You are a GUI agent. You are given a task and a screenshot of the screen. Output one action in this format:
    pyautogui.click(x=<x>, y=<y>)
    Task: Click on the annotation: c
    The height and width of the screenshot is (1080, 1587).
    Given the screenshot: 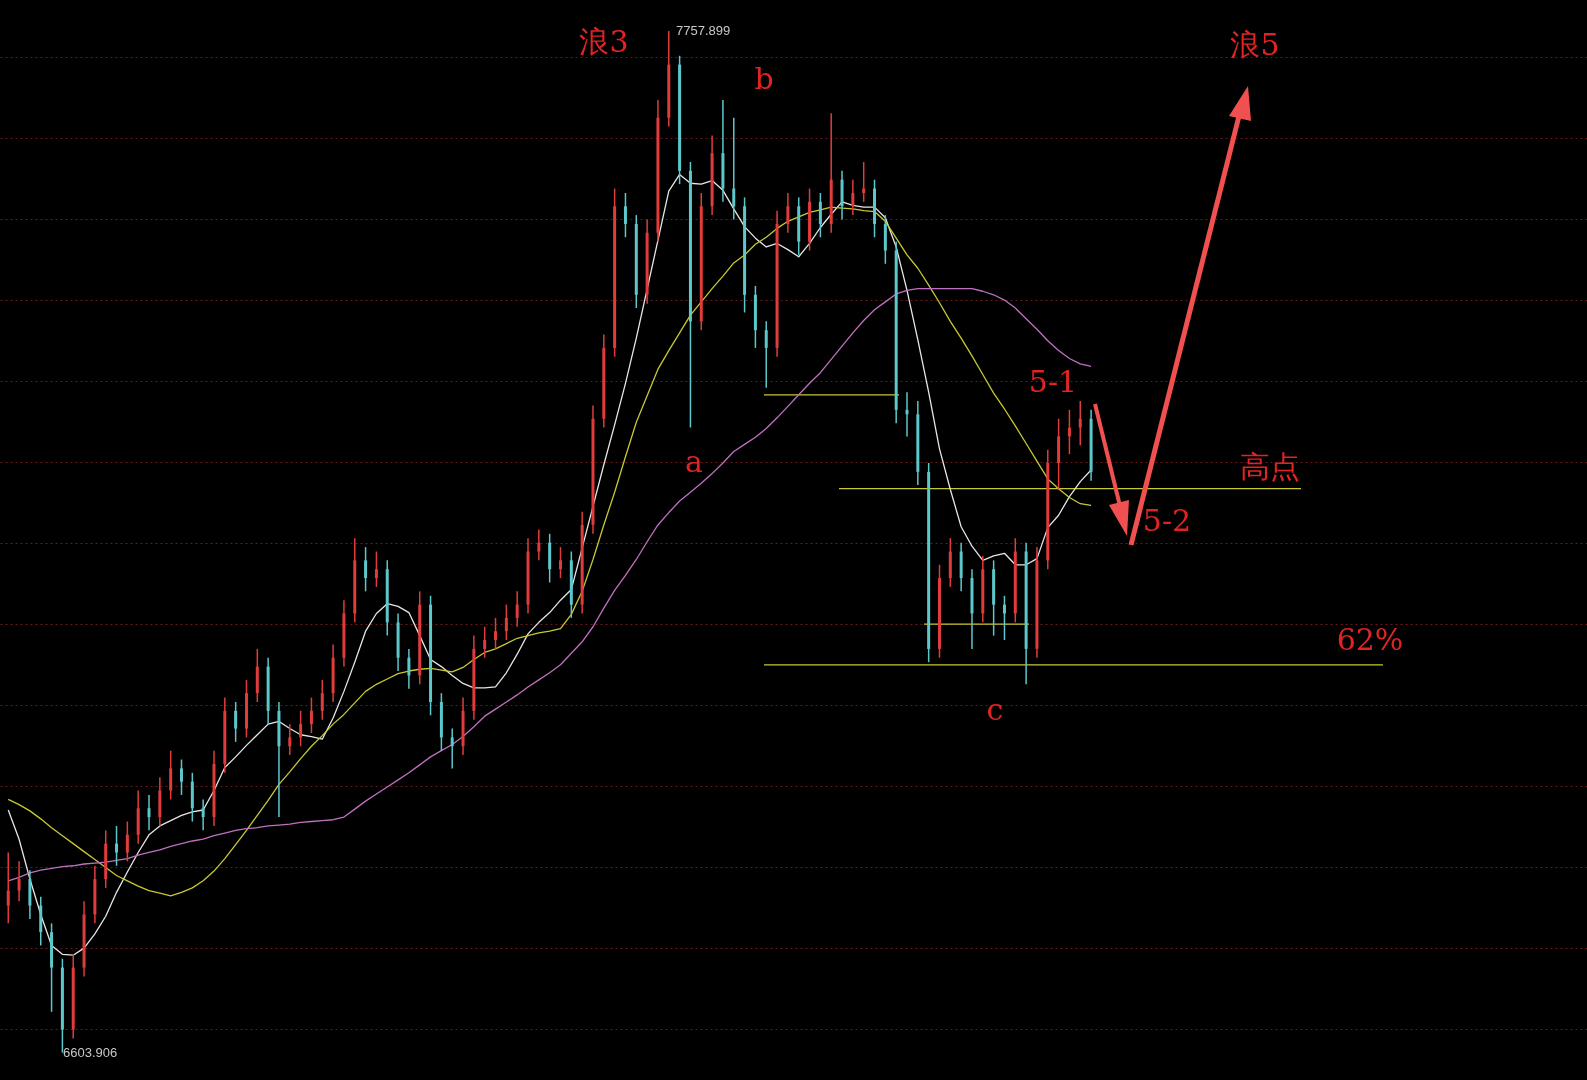 What is the action you would take?
    pyautogui.click(x=995, y=709)
    